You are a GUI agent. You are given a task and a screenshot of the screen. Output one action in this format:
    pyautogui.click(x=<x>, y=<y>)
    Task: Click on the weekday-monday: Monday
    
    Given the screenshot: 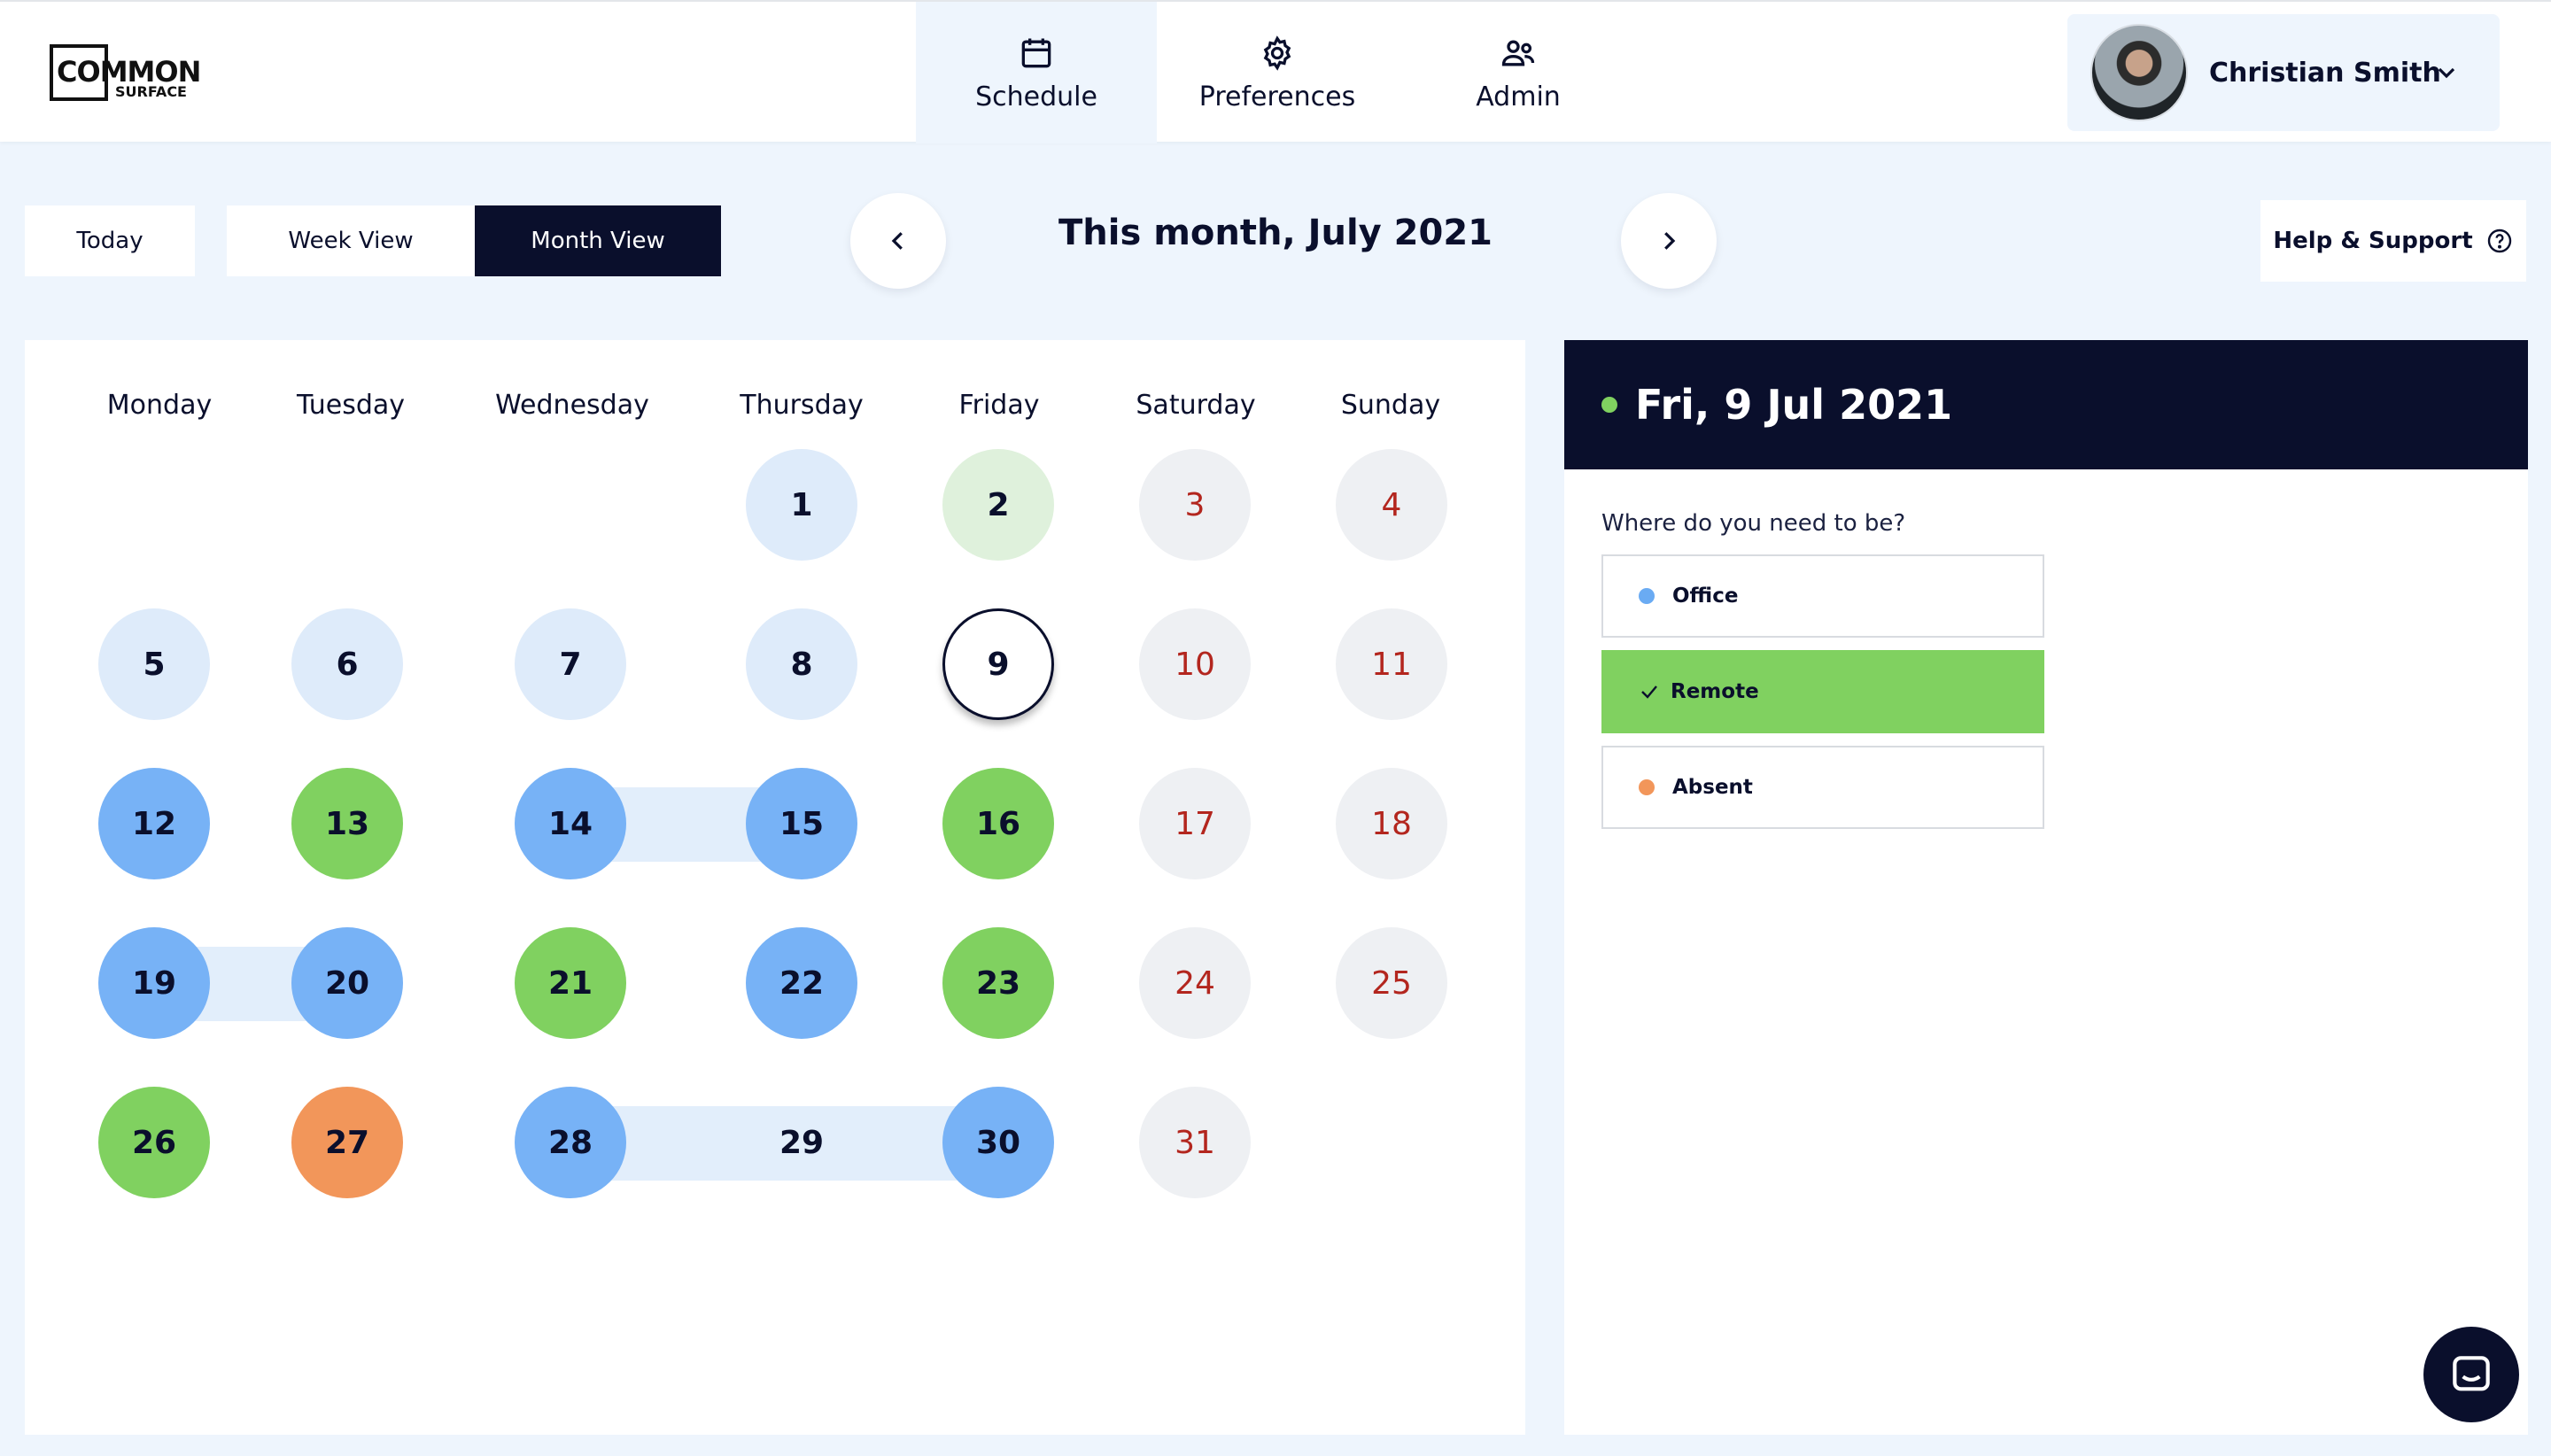 What is the action you would take?
    pyautogui.click(x=159, y=405)
    